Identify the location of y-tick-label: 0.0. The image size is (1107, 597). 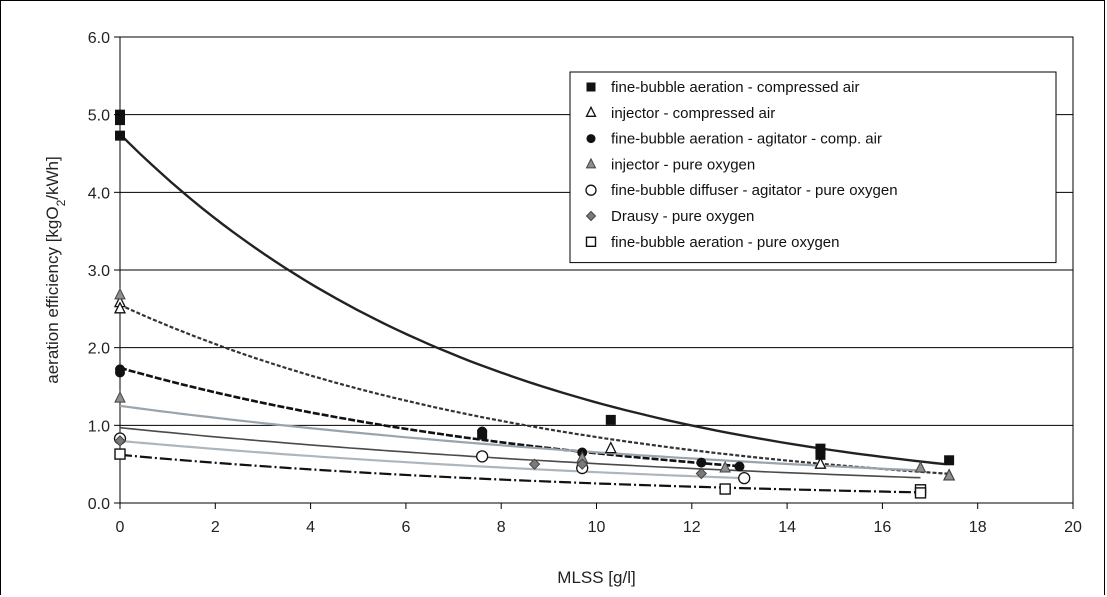
(99, 504).